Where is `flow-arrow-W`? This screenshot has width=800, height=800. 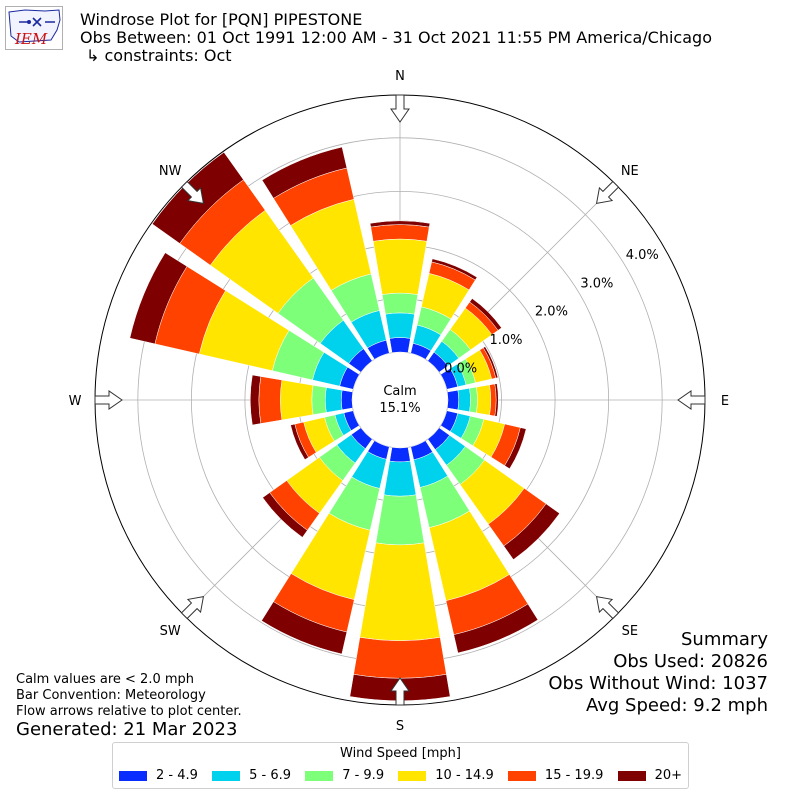 flow-arrow-W is located at coordinates (108, 400).